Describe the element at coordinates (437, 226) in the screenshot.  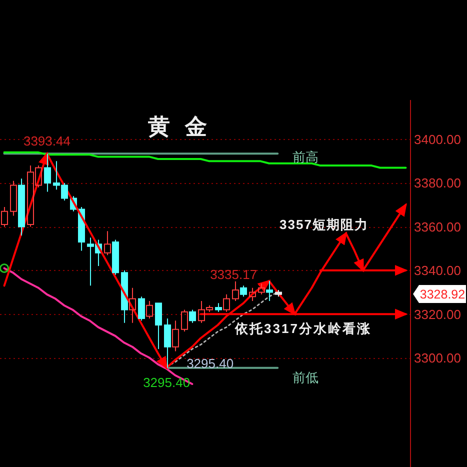
I see `y-tick-label: 3360.00` at that location.